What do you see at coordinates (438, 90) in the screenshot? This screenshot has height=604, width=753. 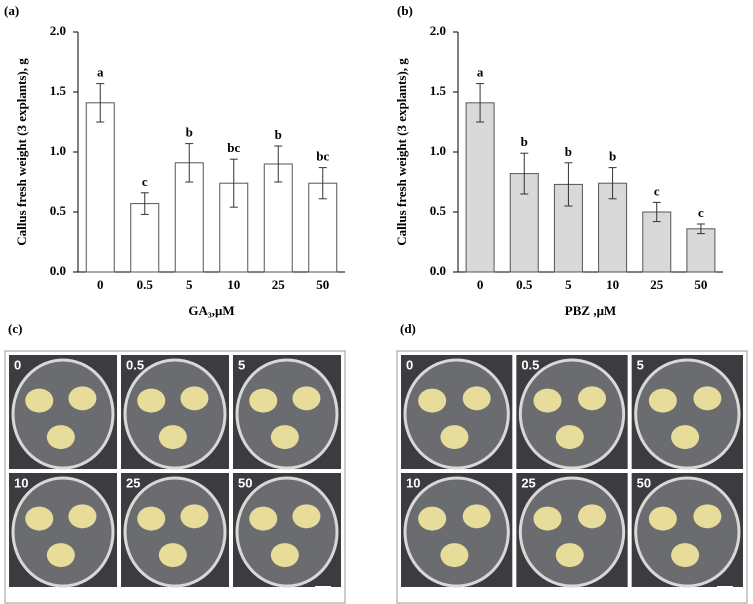 I see `y-tick-label: 1.5` at bounding box center [438, 90].